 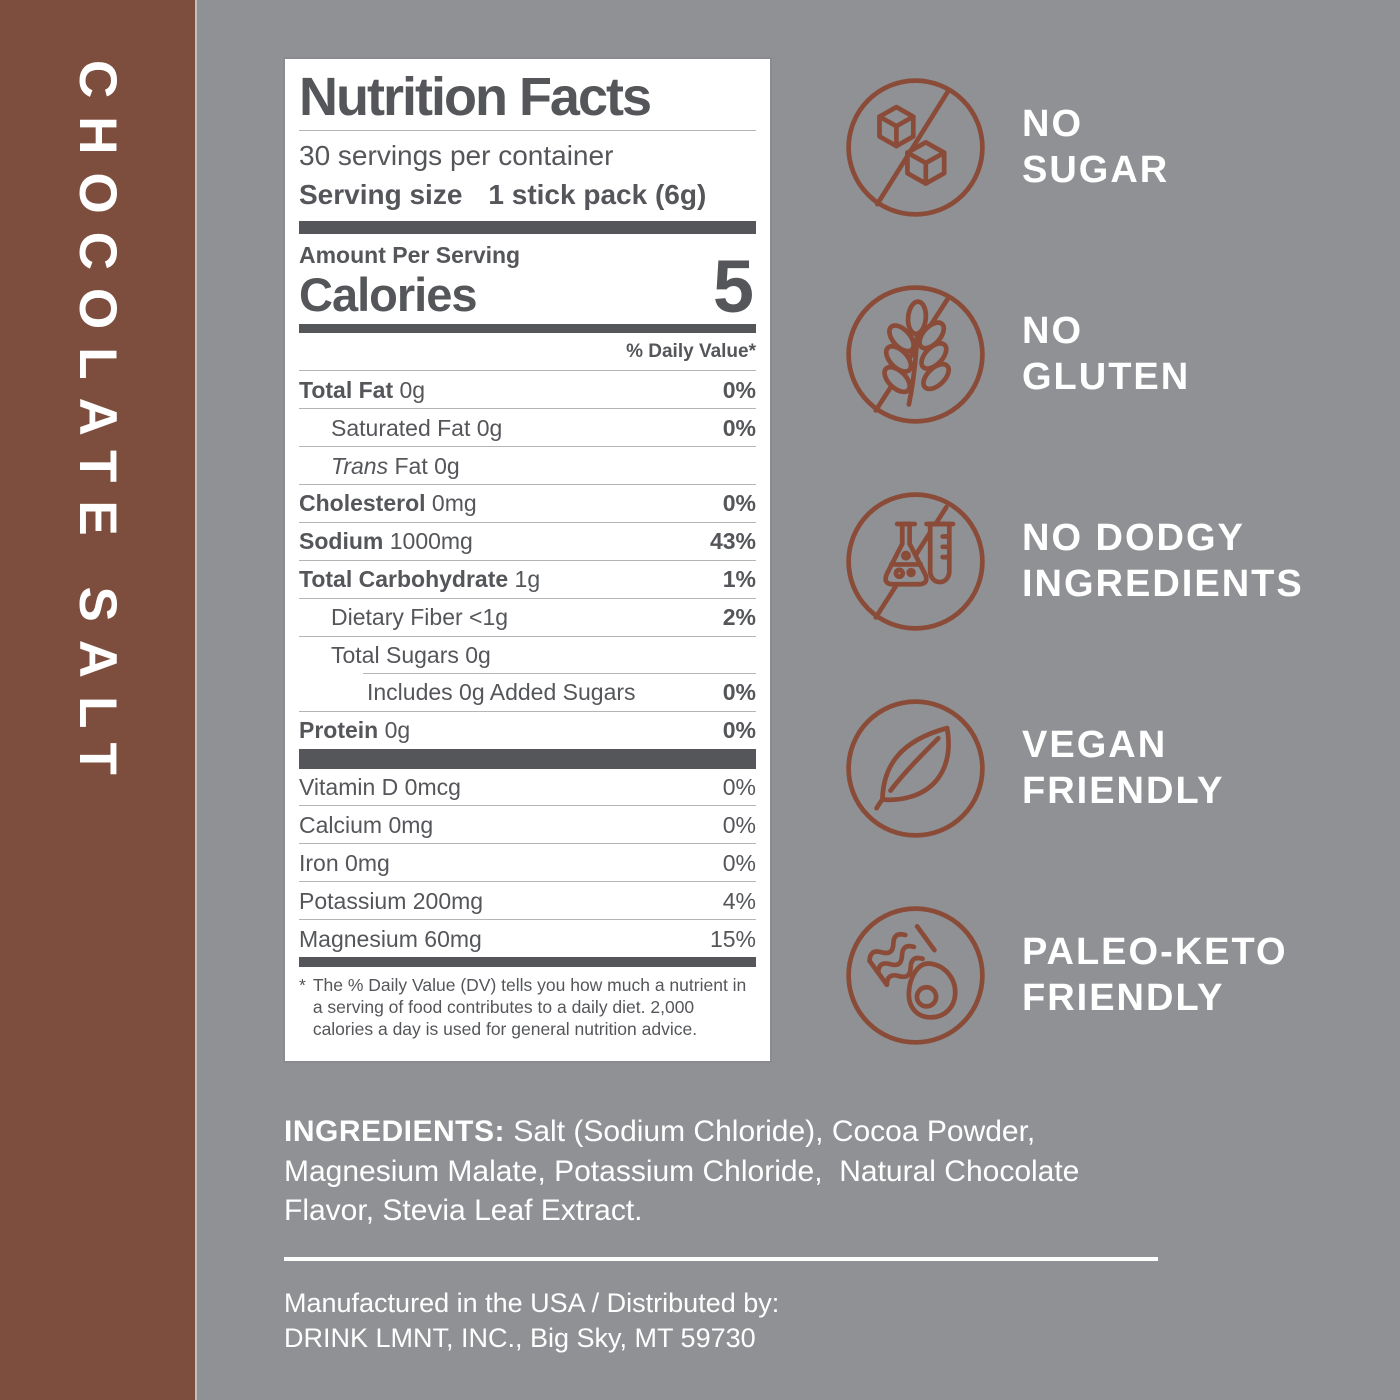 What do you see at coordinates (527, 389) in the screenshot?
I see `nutrition-row: Total Fat 0g 0%` at bounding box center [527, 389].